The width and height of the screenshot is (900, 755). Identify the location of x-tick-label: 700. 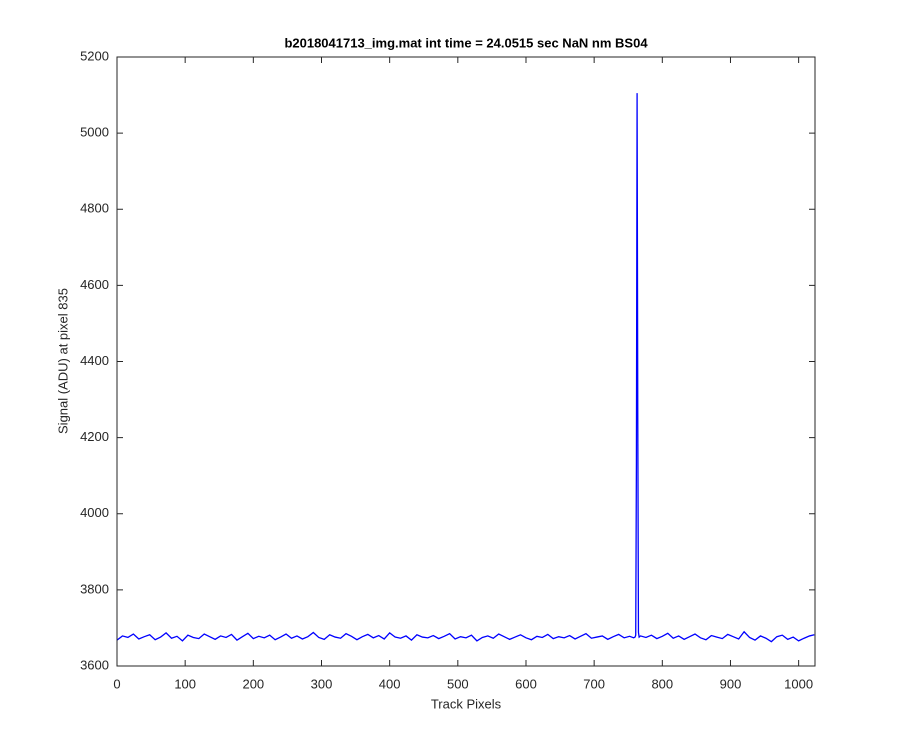
(594, 683).